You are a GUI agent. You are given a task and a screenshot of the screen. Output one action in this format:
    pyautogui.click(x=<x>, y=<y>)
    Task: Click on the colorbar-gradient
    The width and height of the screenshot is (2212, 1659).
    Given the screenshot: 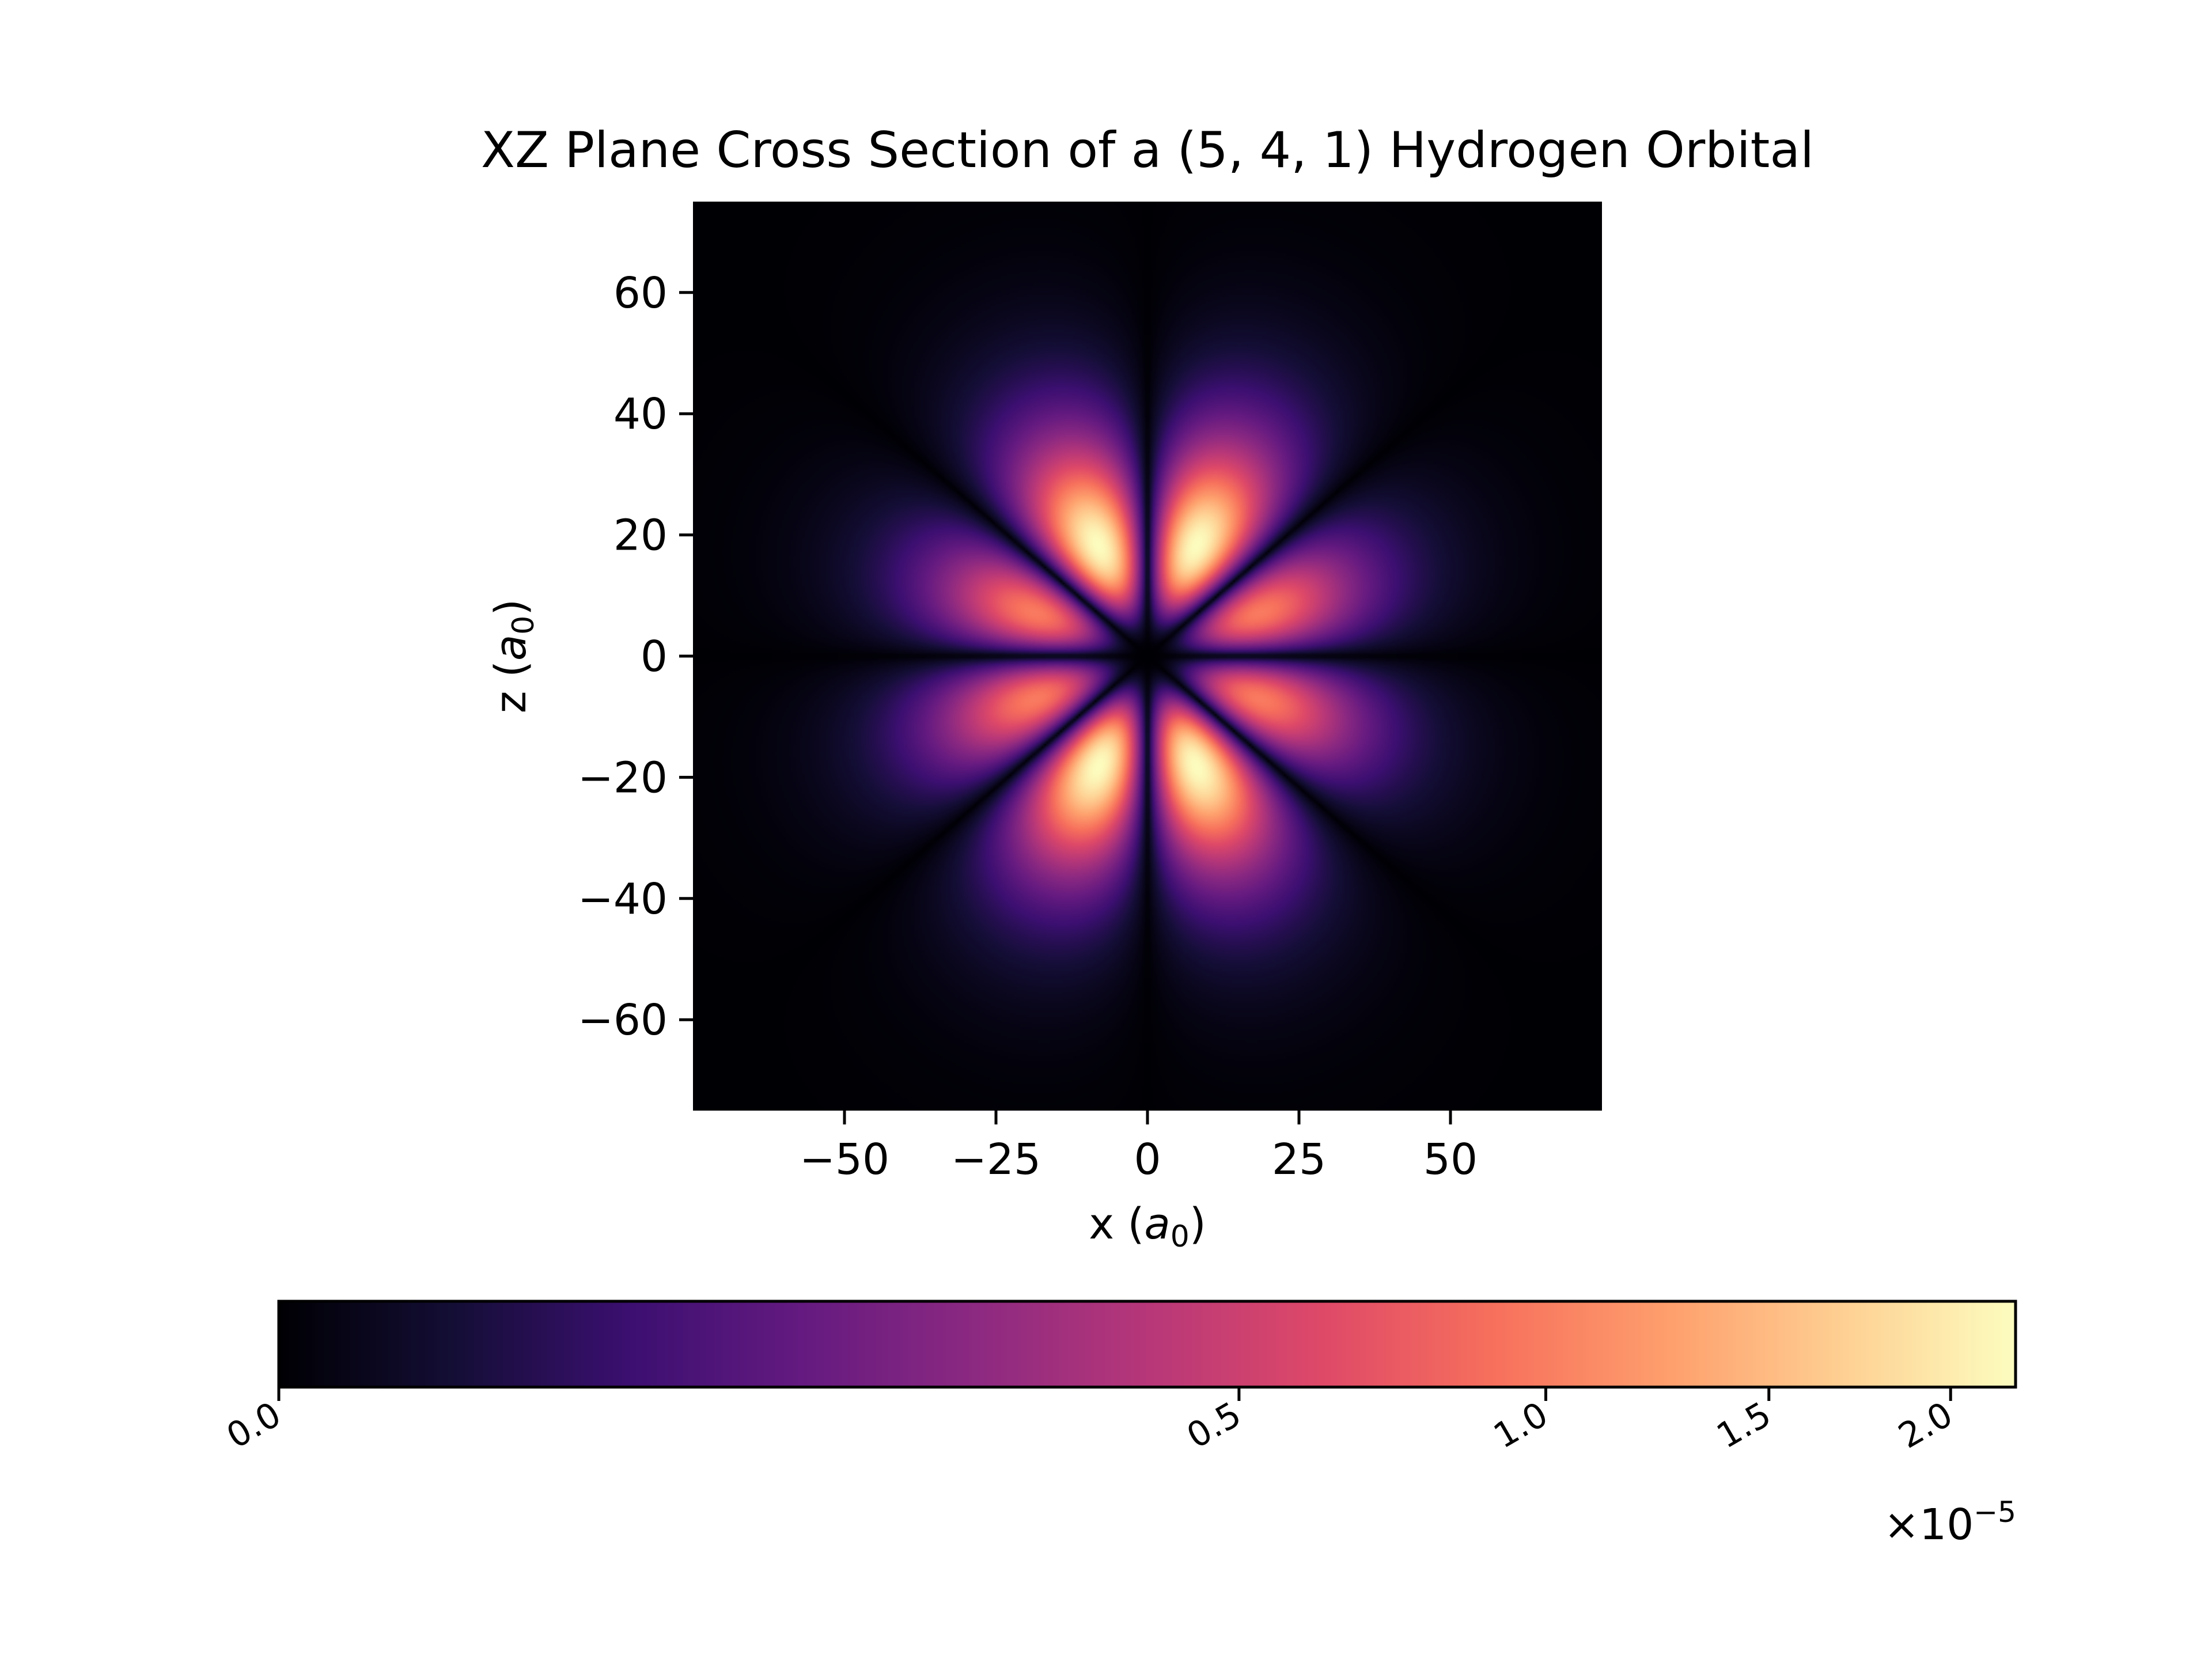 What is the action you would take?
    pyautogui.click(x=1147, y=1344)
    